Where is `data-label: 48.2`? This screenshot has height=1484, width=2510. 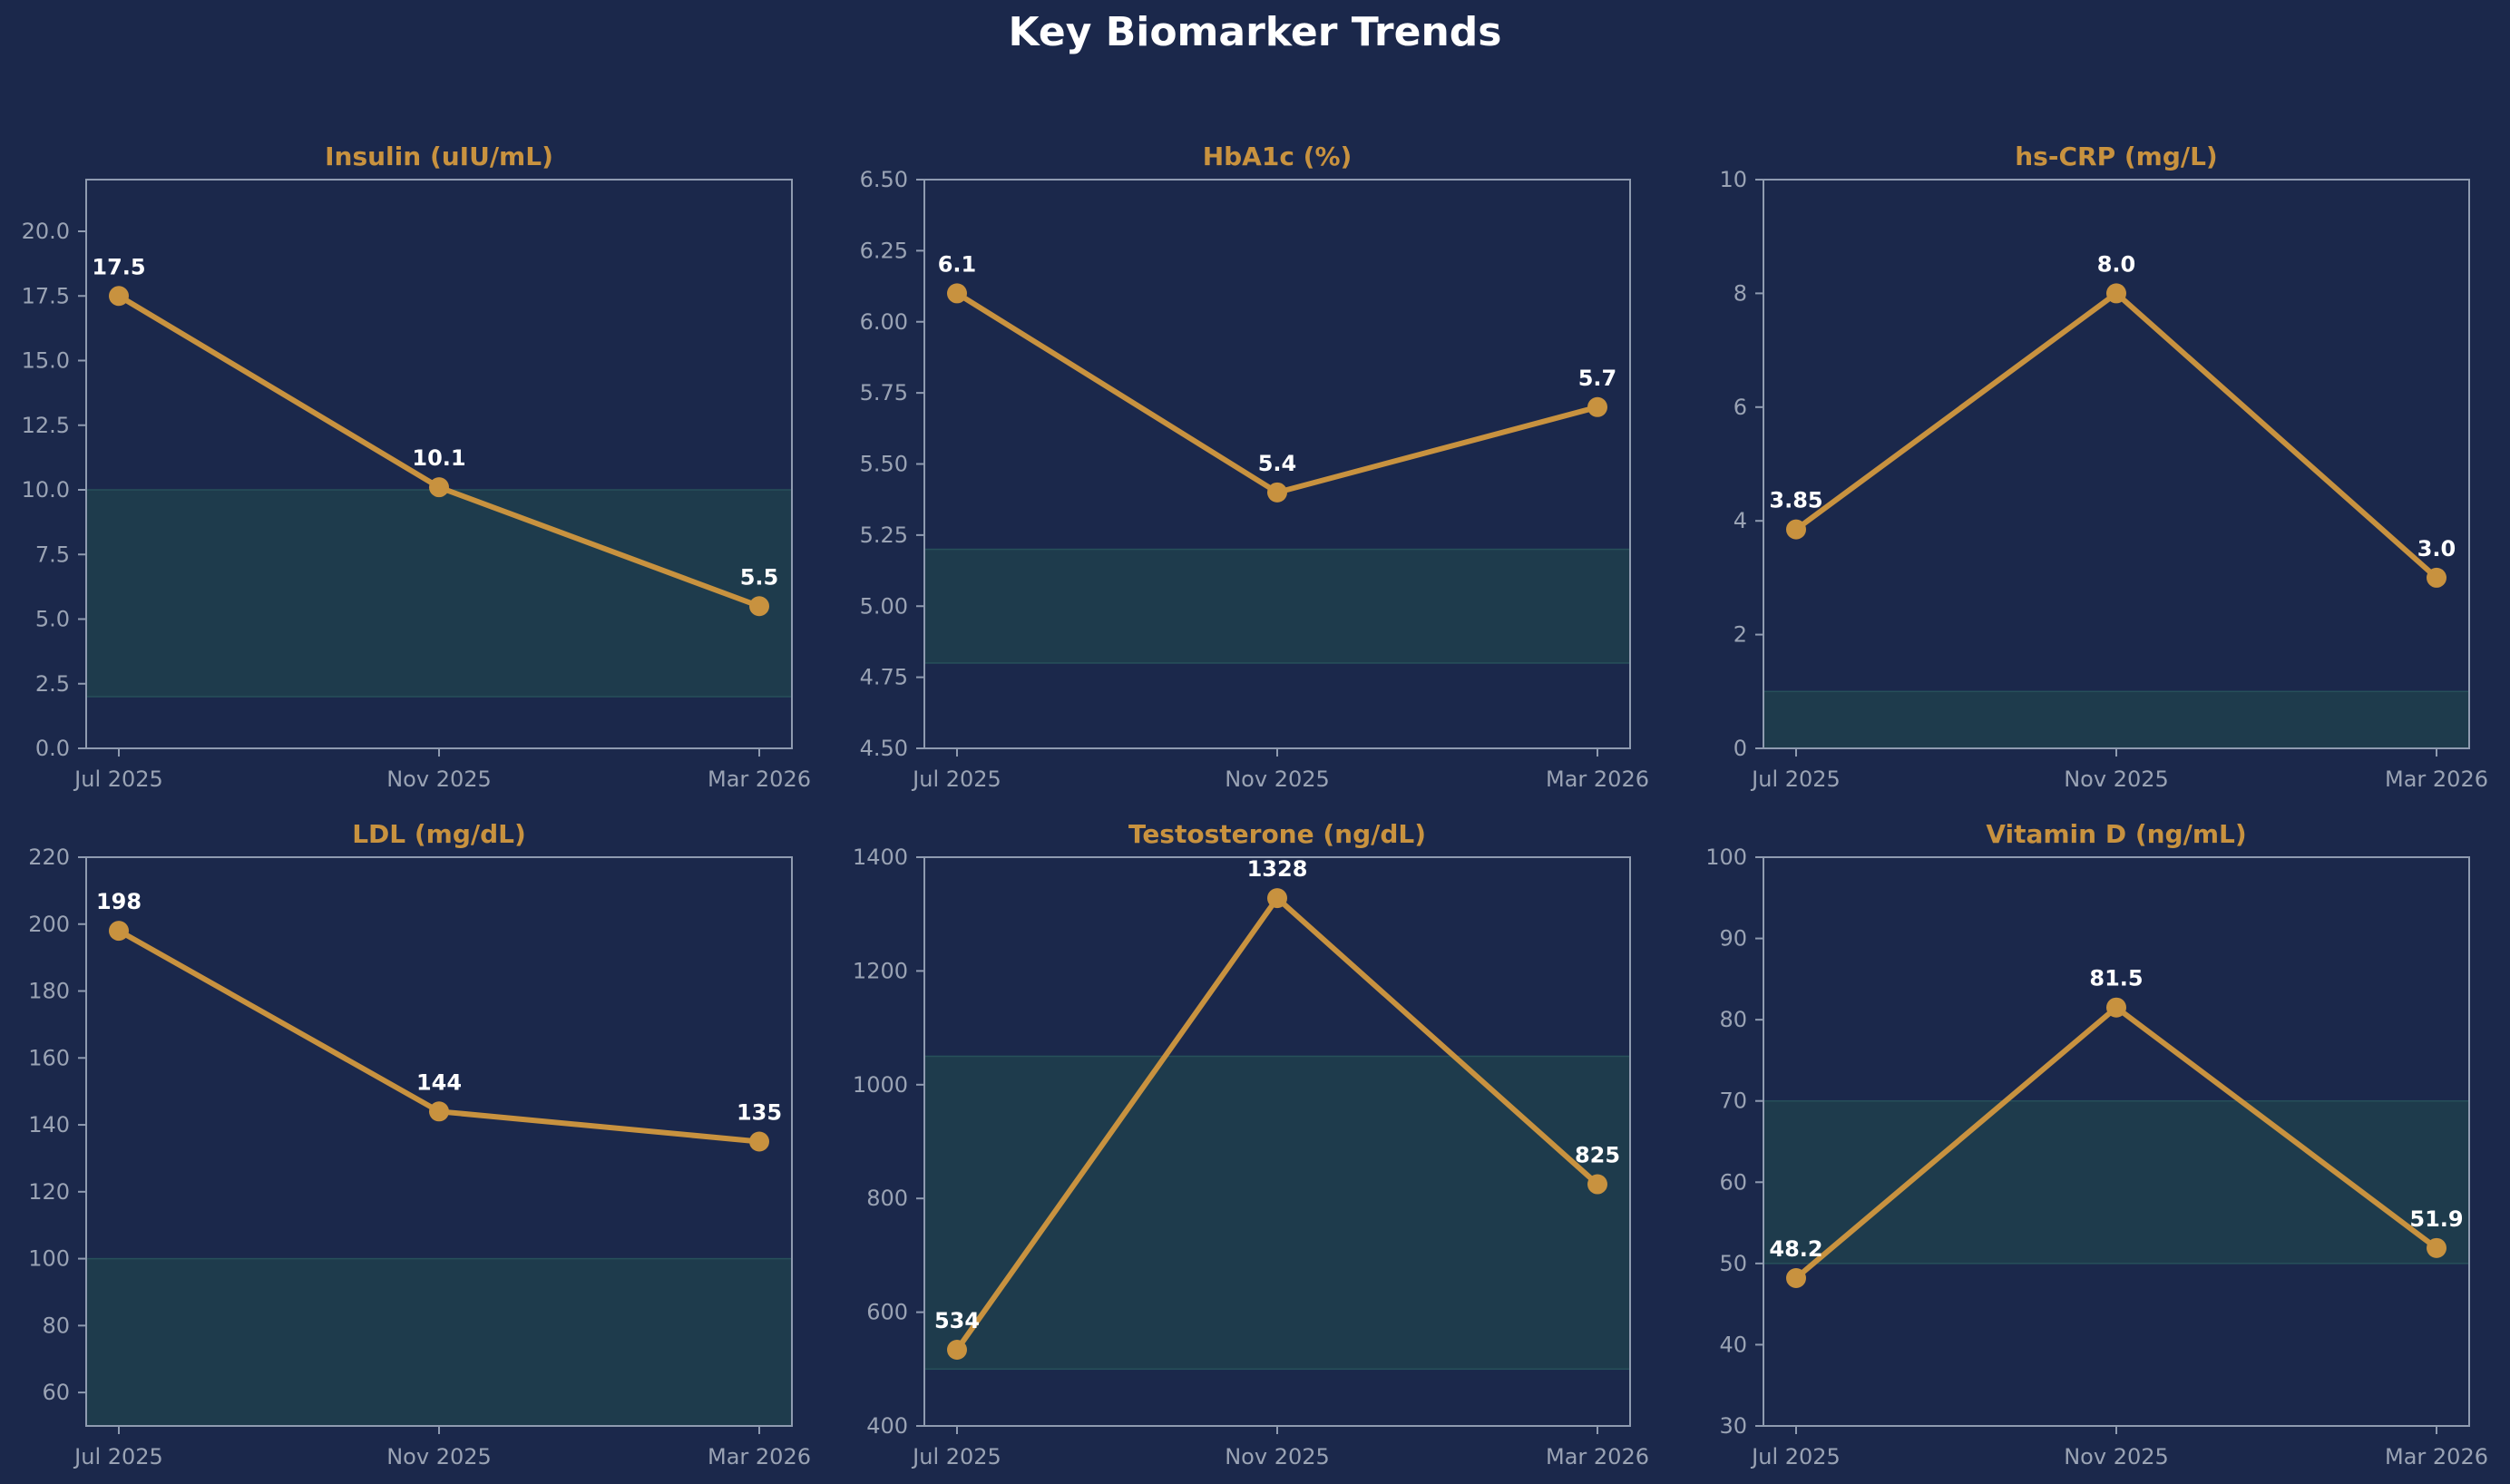 data-label: 48.2 is located at coordinates (1795, 1249).